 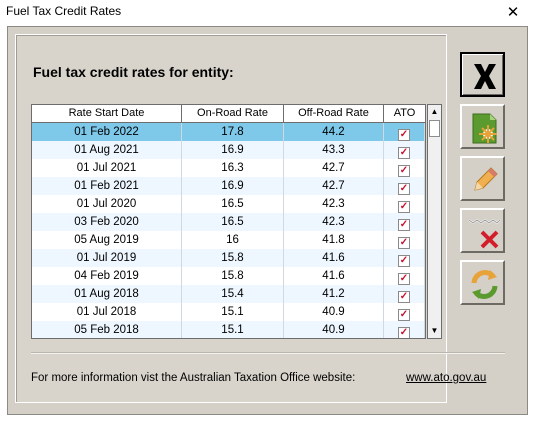 What do you see at coordinates (107, 240) in the screenshot?
I see `rate-start-date-cell: 05 Aug 2019` at bounding box center [107, 240].